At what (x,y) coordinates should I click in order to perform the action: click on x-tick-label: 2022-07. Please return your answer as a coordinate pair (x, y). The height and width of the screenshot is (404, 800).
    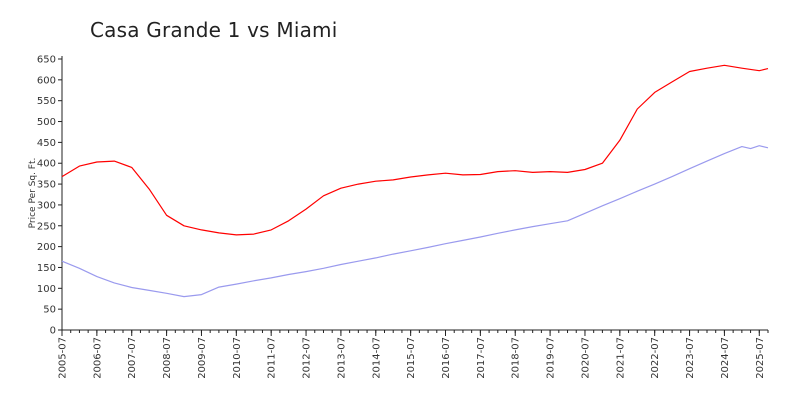
    Looking at the image, I should click on (655, 358).